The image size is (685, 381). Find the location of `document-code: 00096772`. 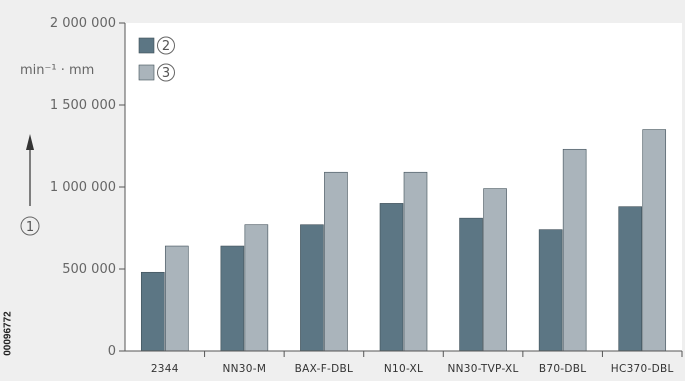

document-code: 00096772 is located at coordinates (8, 335).